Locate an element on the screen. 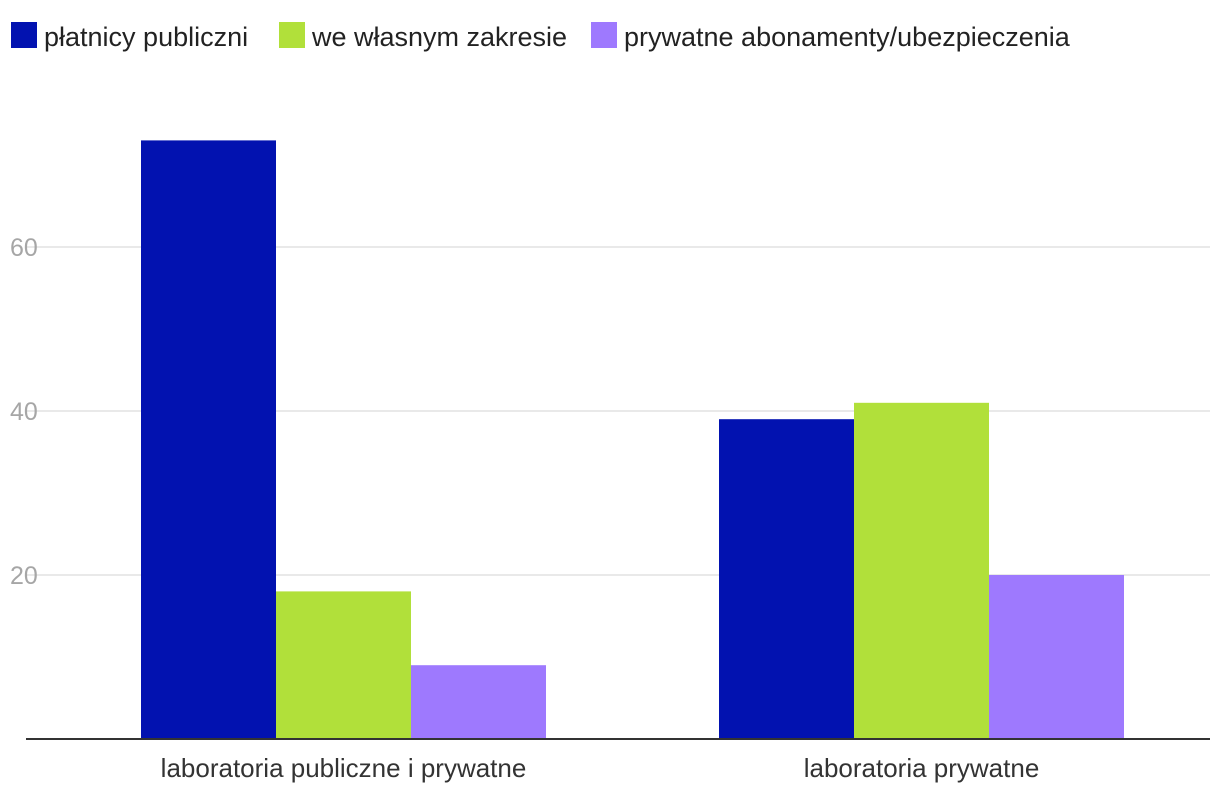  x-category-label-2: laboratoria prywatne is located at coordinates (922, 768).